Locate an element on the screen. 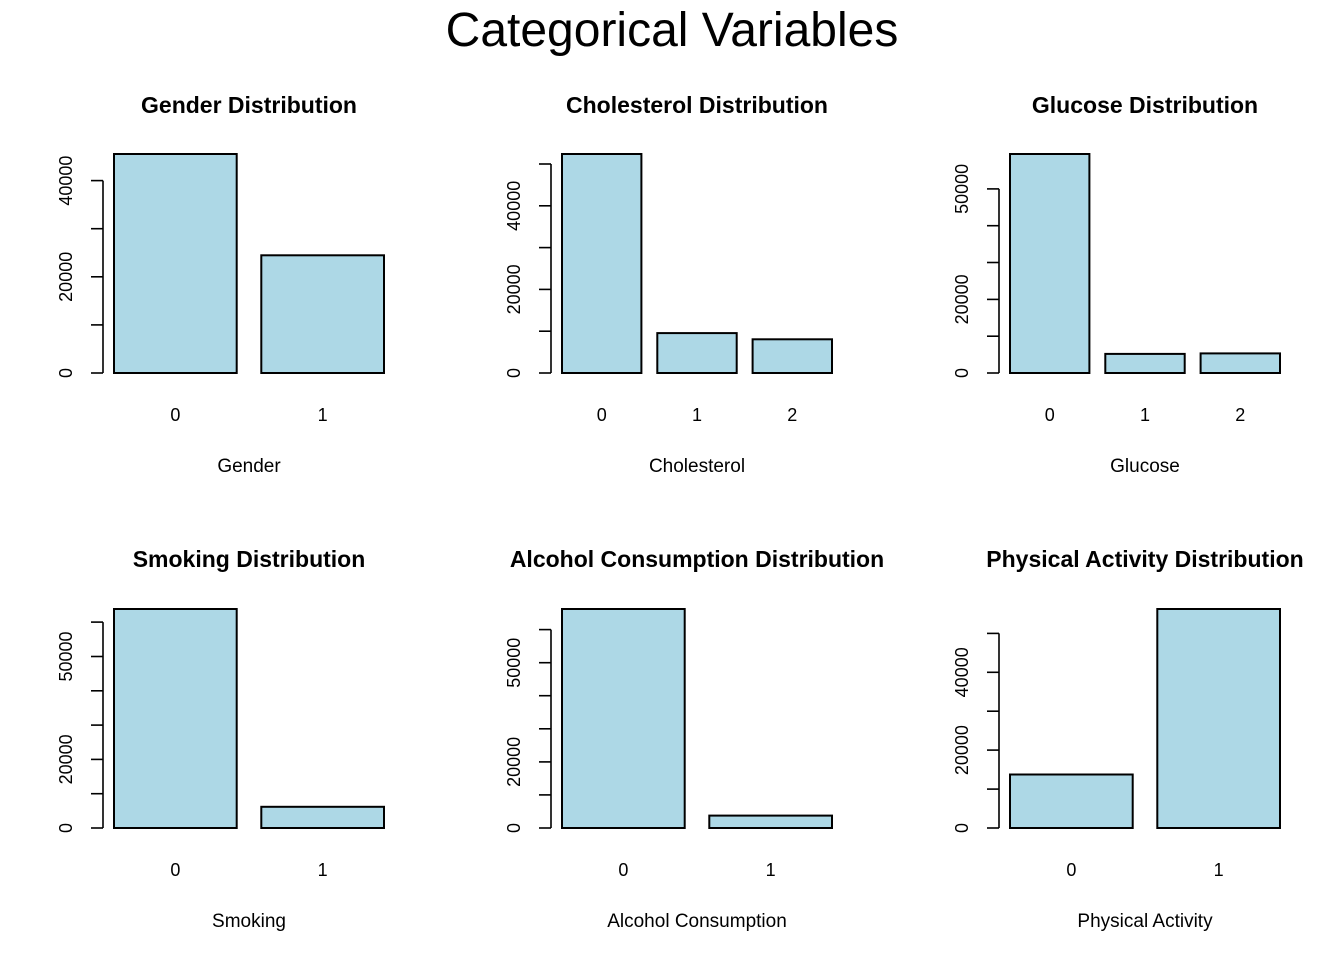 This screenshot has width=1344, height=960. panel-title: Physical Activity Distribution is located at coordinates (1144, 559).